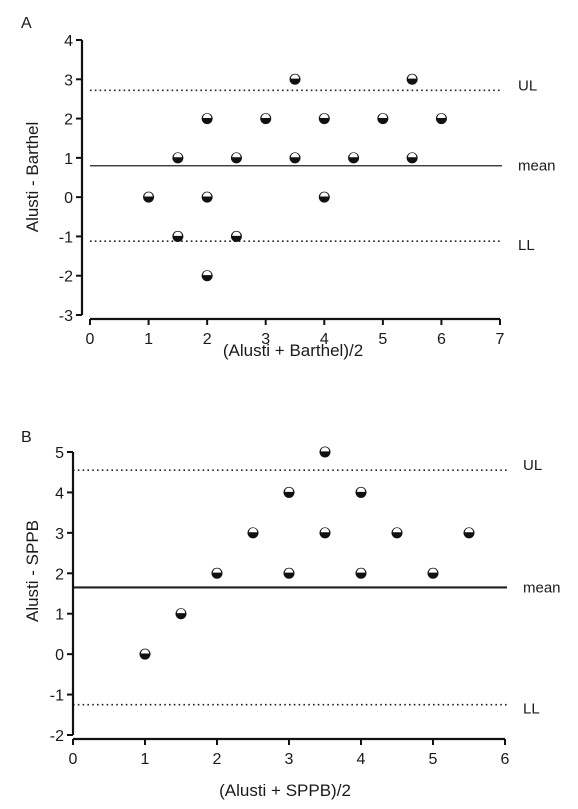  Describe the element at coordinates (68, 198) in the screenshot. I see `panel-a-y-tick-label: 0` at that location.